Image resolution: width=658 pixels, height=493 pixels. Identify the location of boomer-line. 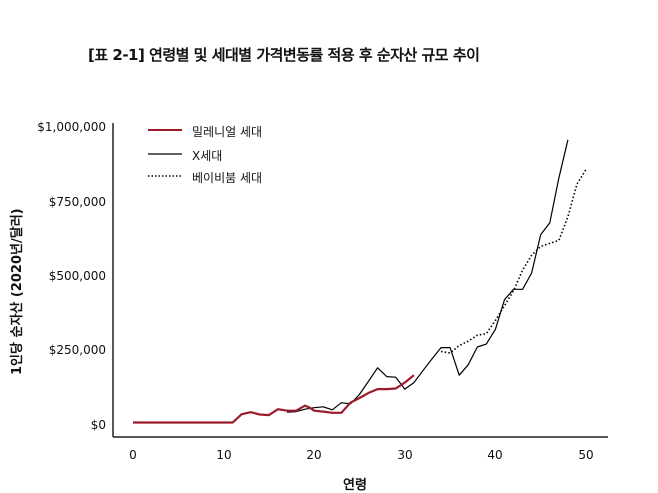
(513, 261).